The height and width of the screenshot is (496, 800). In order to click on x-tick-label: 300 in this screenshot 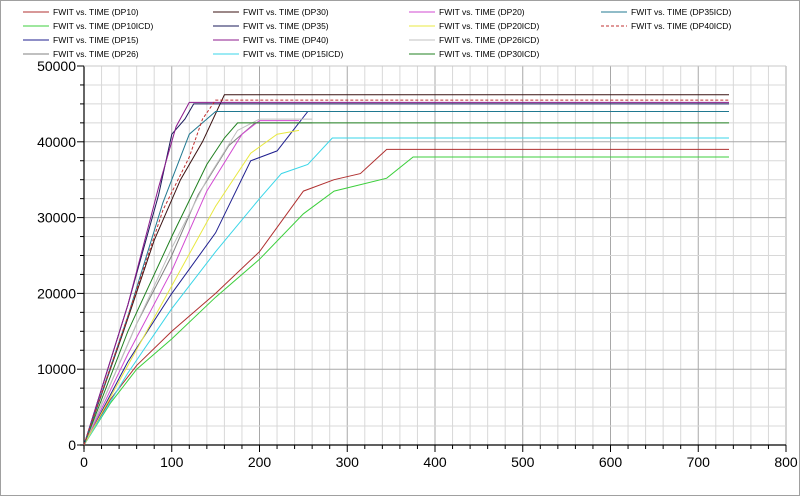, I will do `click(348, 462)`.